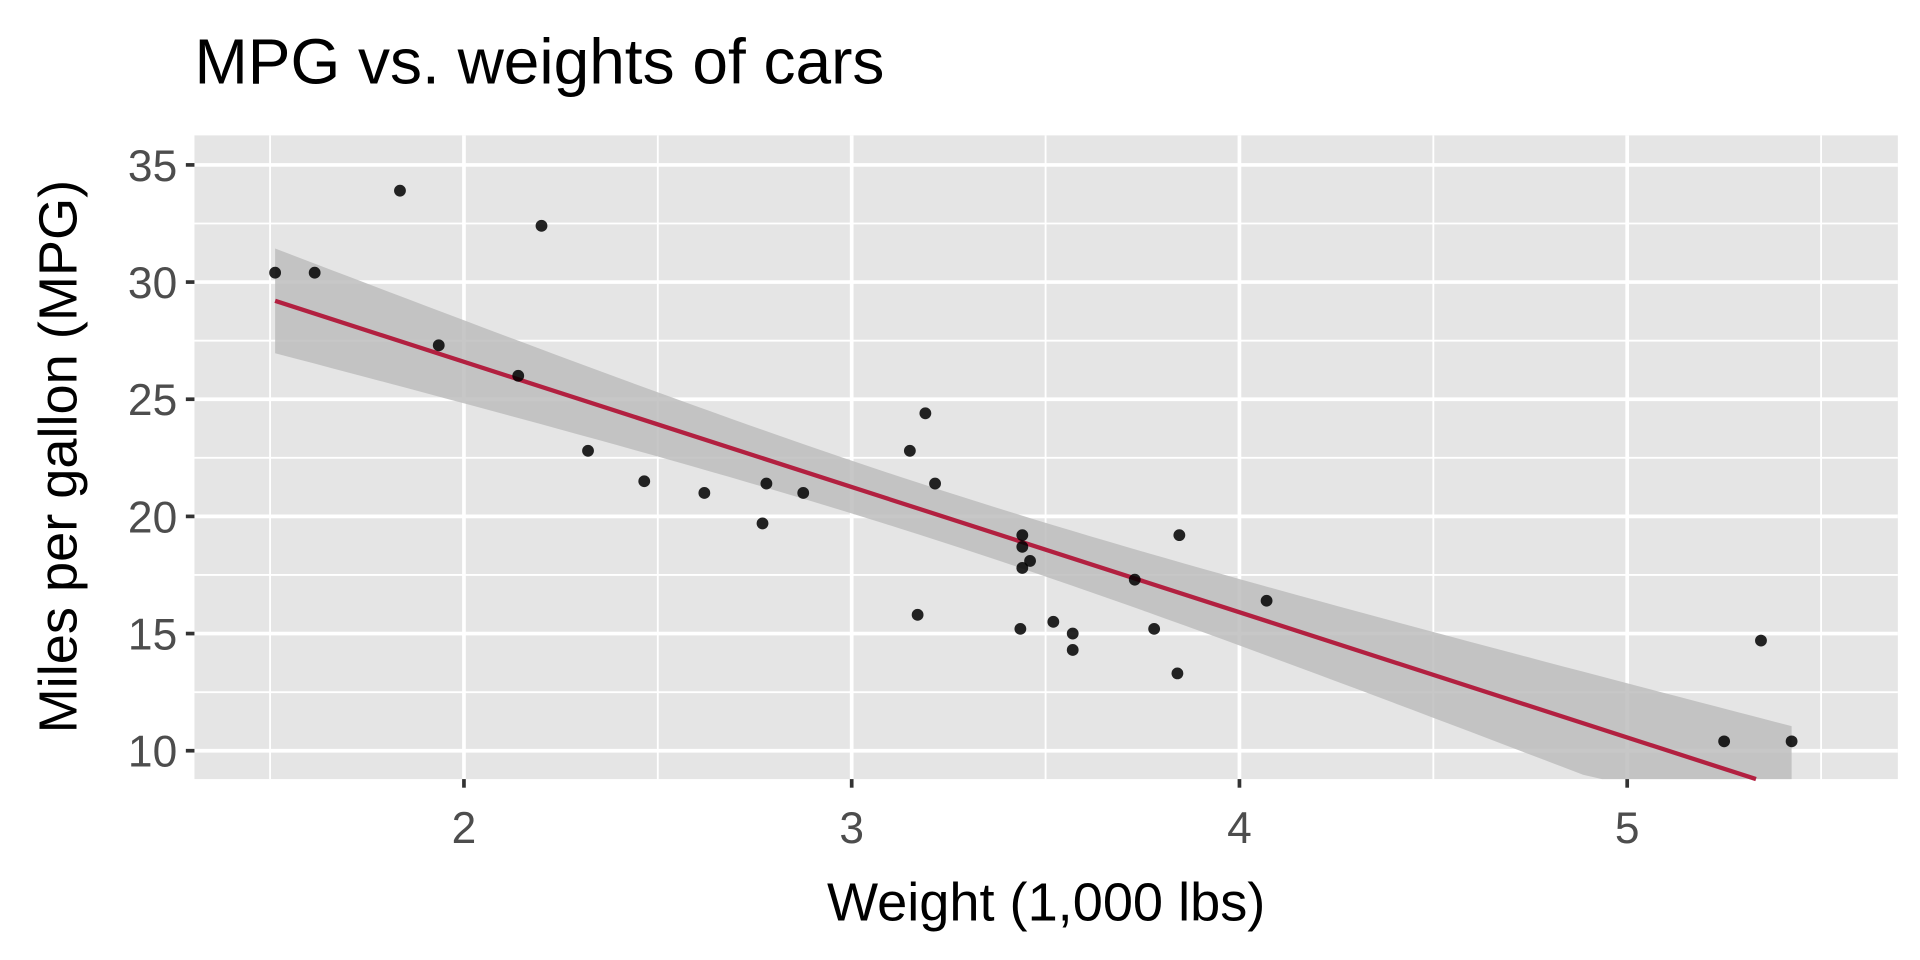 The image size is (1920, 960). Describe the element at coordinates (464, 828) in the screenshot. I see `x-tick-label: 2` at that location.